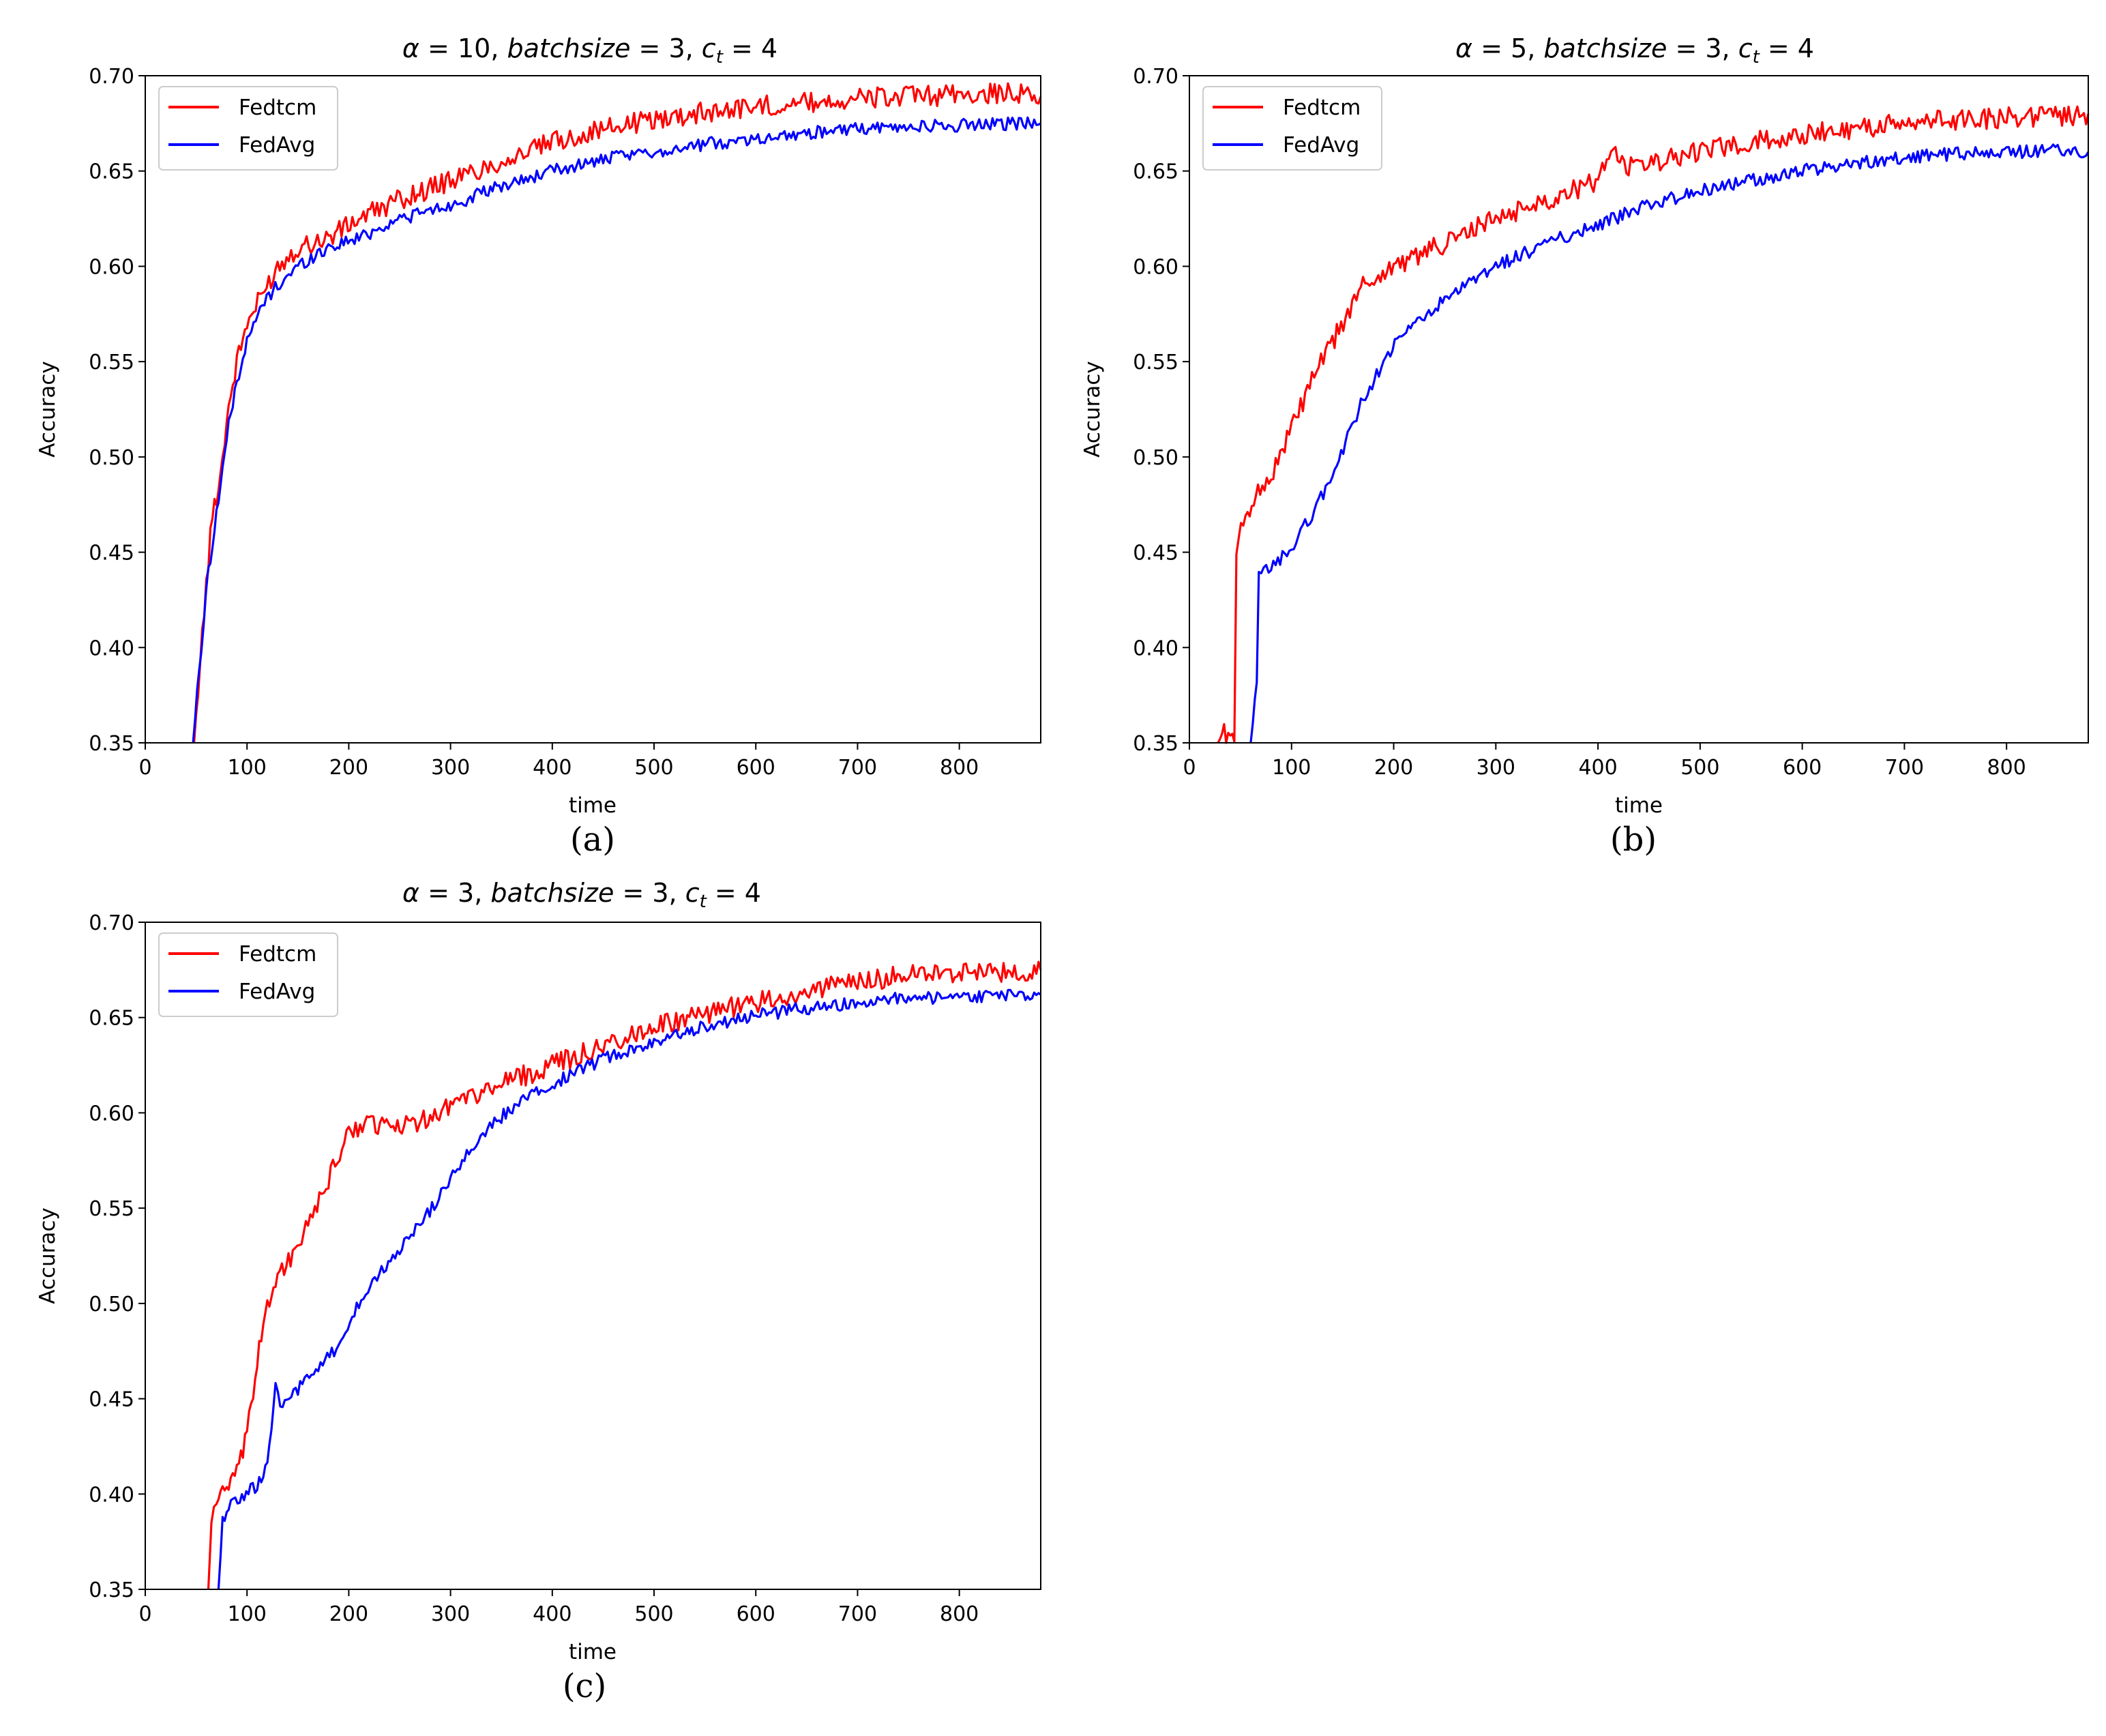  I want to click on series-lines, so click(624, 1275).